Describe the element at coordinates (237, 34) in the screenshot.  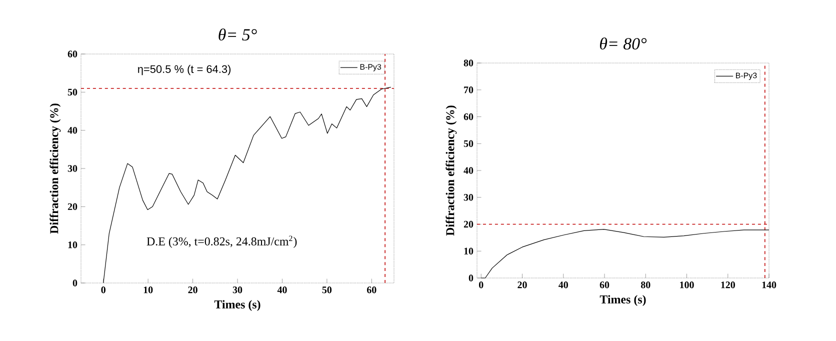
I see `chart-title: θ= 5°` at that location.